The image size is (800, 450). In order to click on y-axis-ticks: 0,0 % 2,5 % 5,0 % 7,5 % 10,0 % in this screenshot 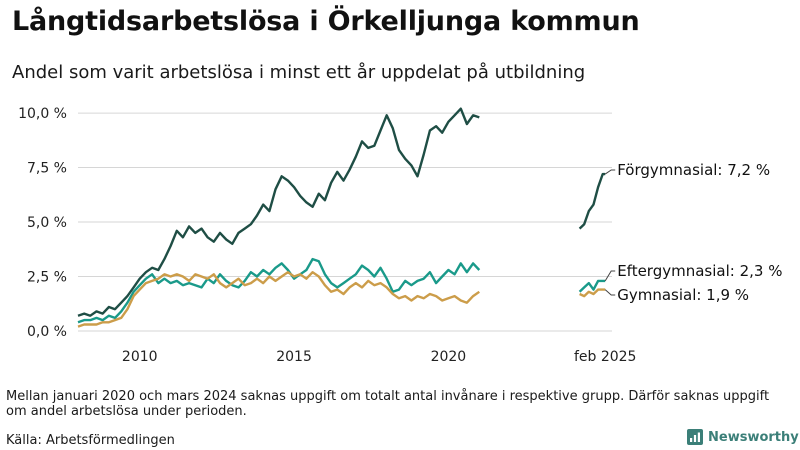, I will do `click(42, 223)`.